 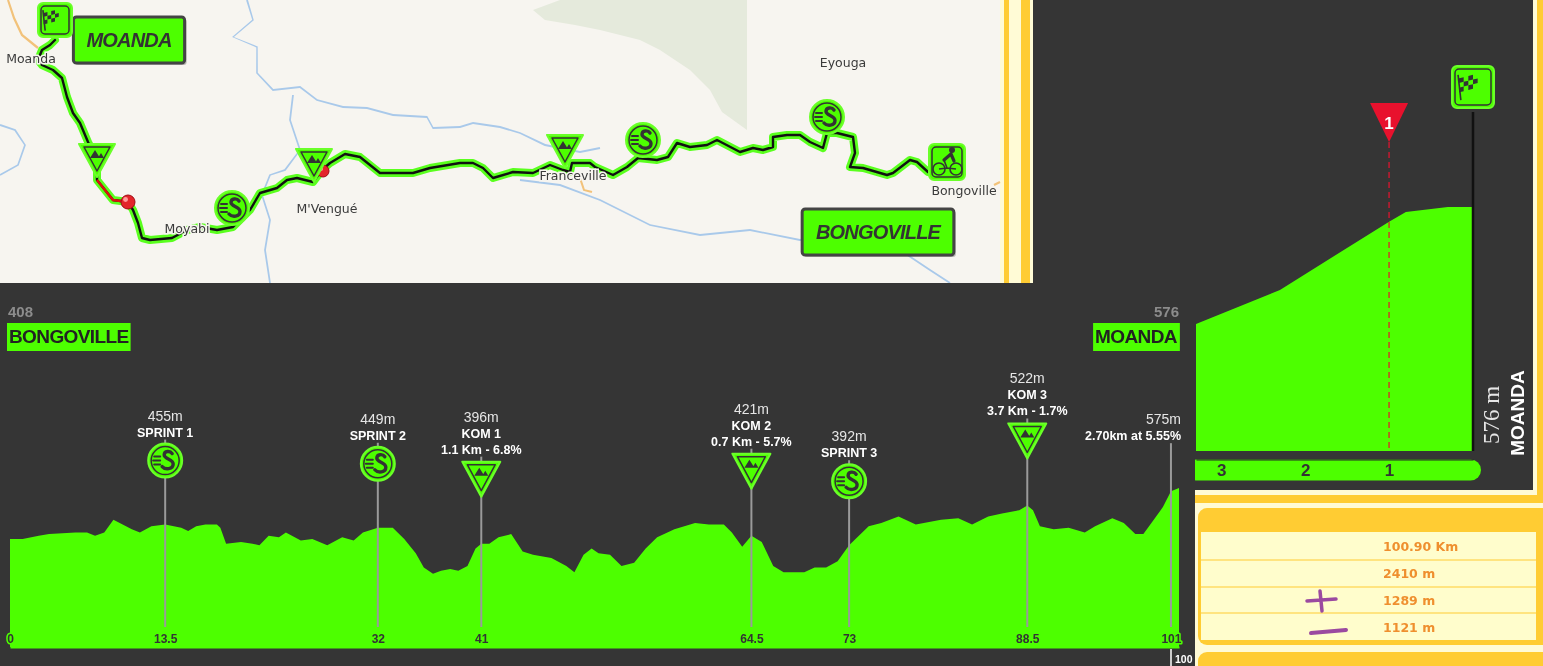 I want to click on text: 0.7 Km - 5.7%, so click(x=751, y=441).